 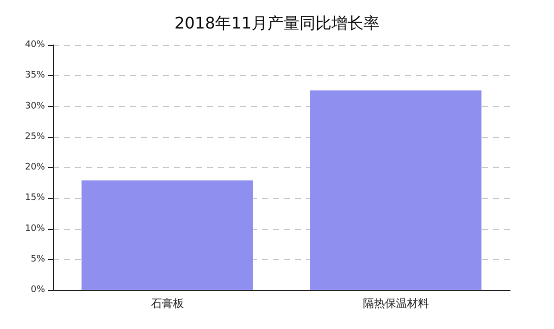 I want to click on y-tick-label: 20%, so click(x=35, y=167).